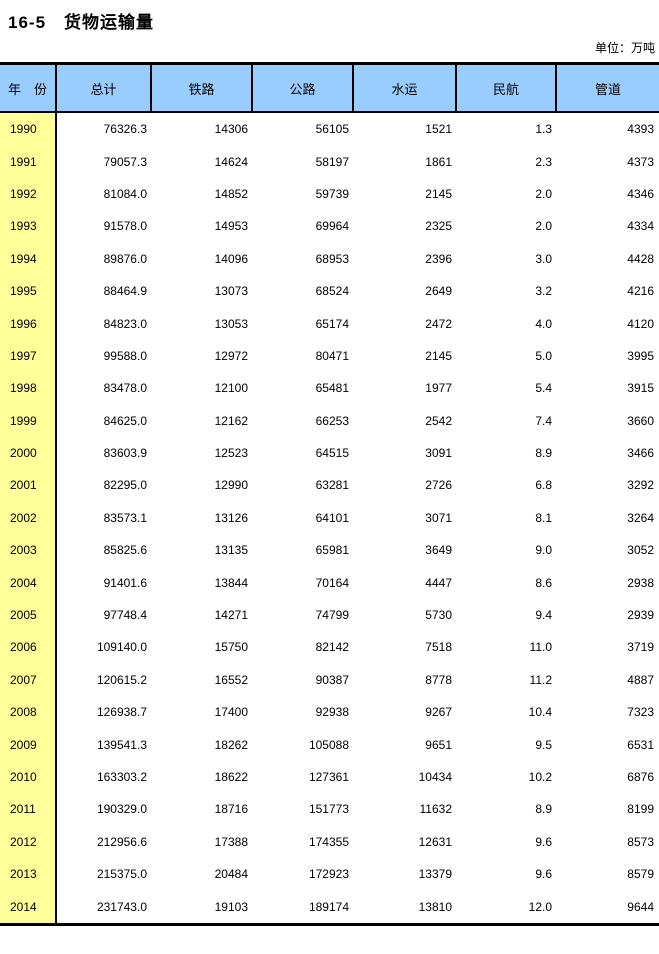 Image resolution: width=659 pixels, height=954 pixels. I want to click on table-header-row: 年 份 总计 铁路 公路 水运 民航 管道, so click(329, 89).